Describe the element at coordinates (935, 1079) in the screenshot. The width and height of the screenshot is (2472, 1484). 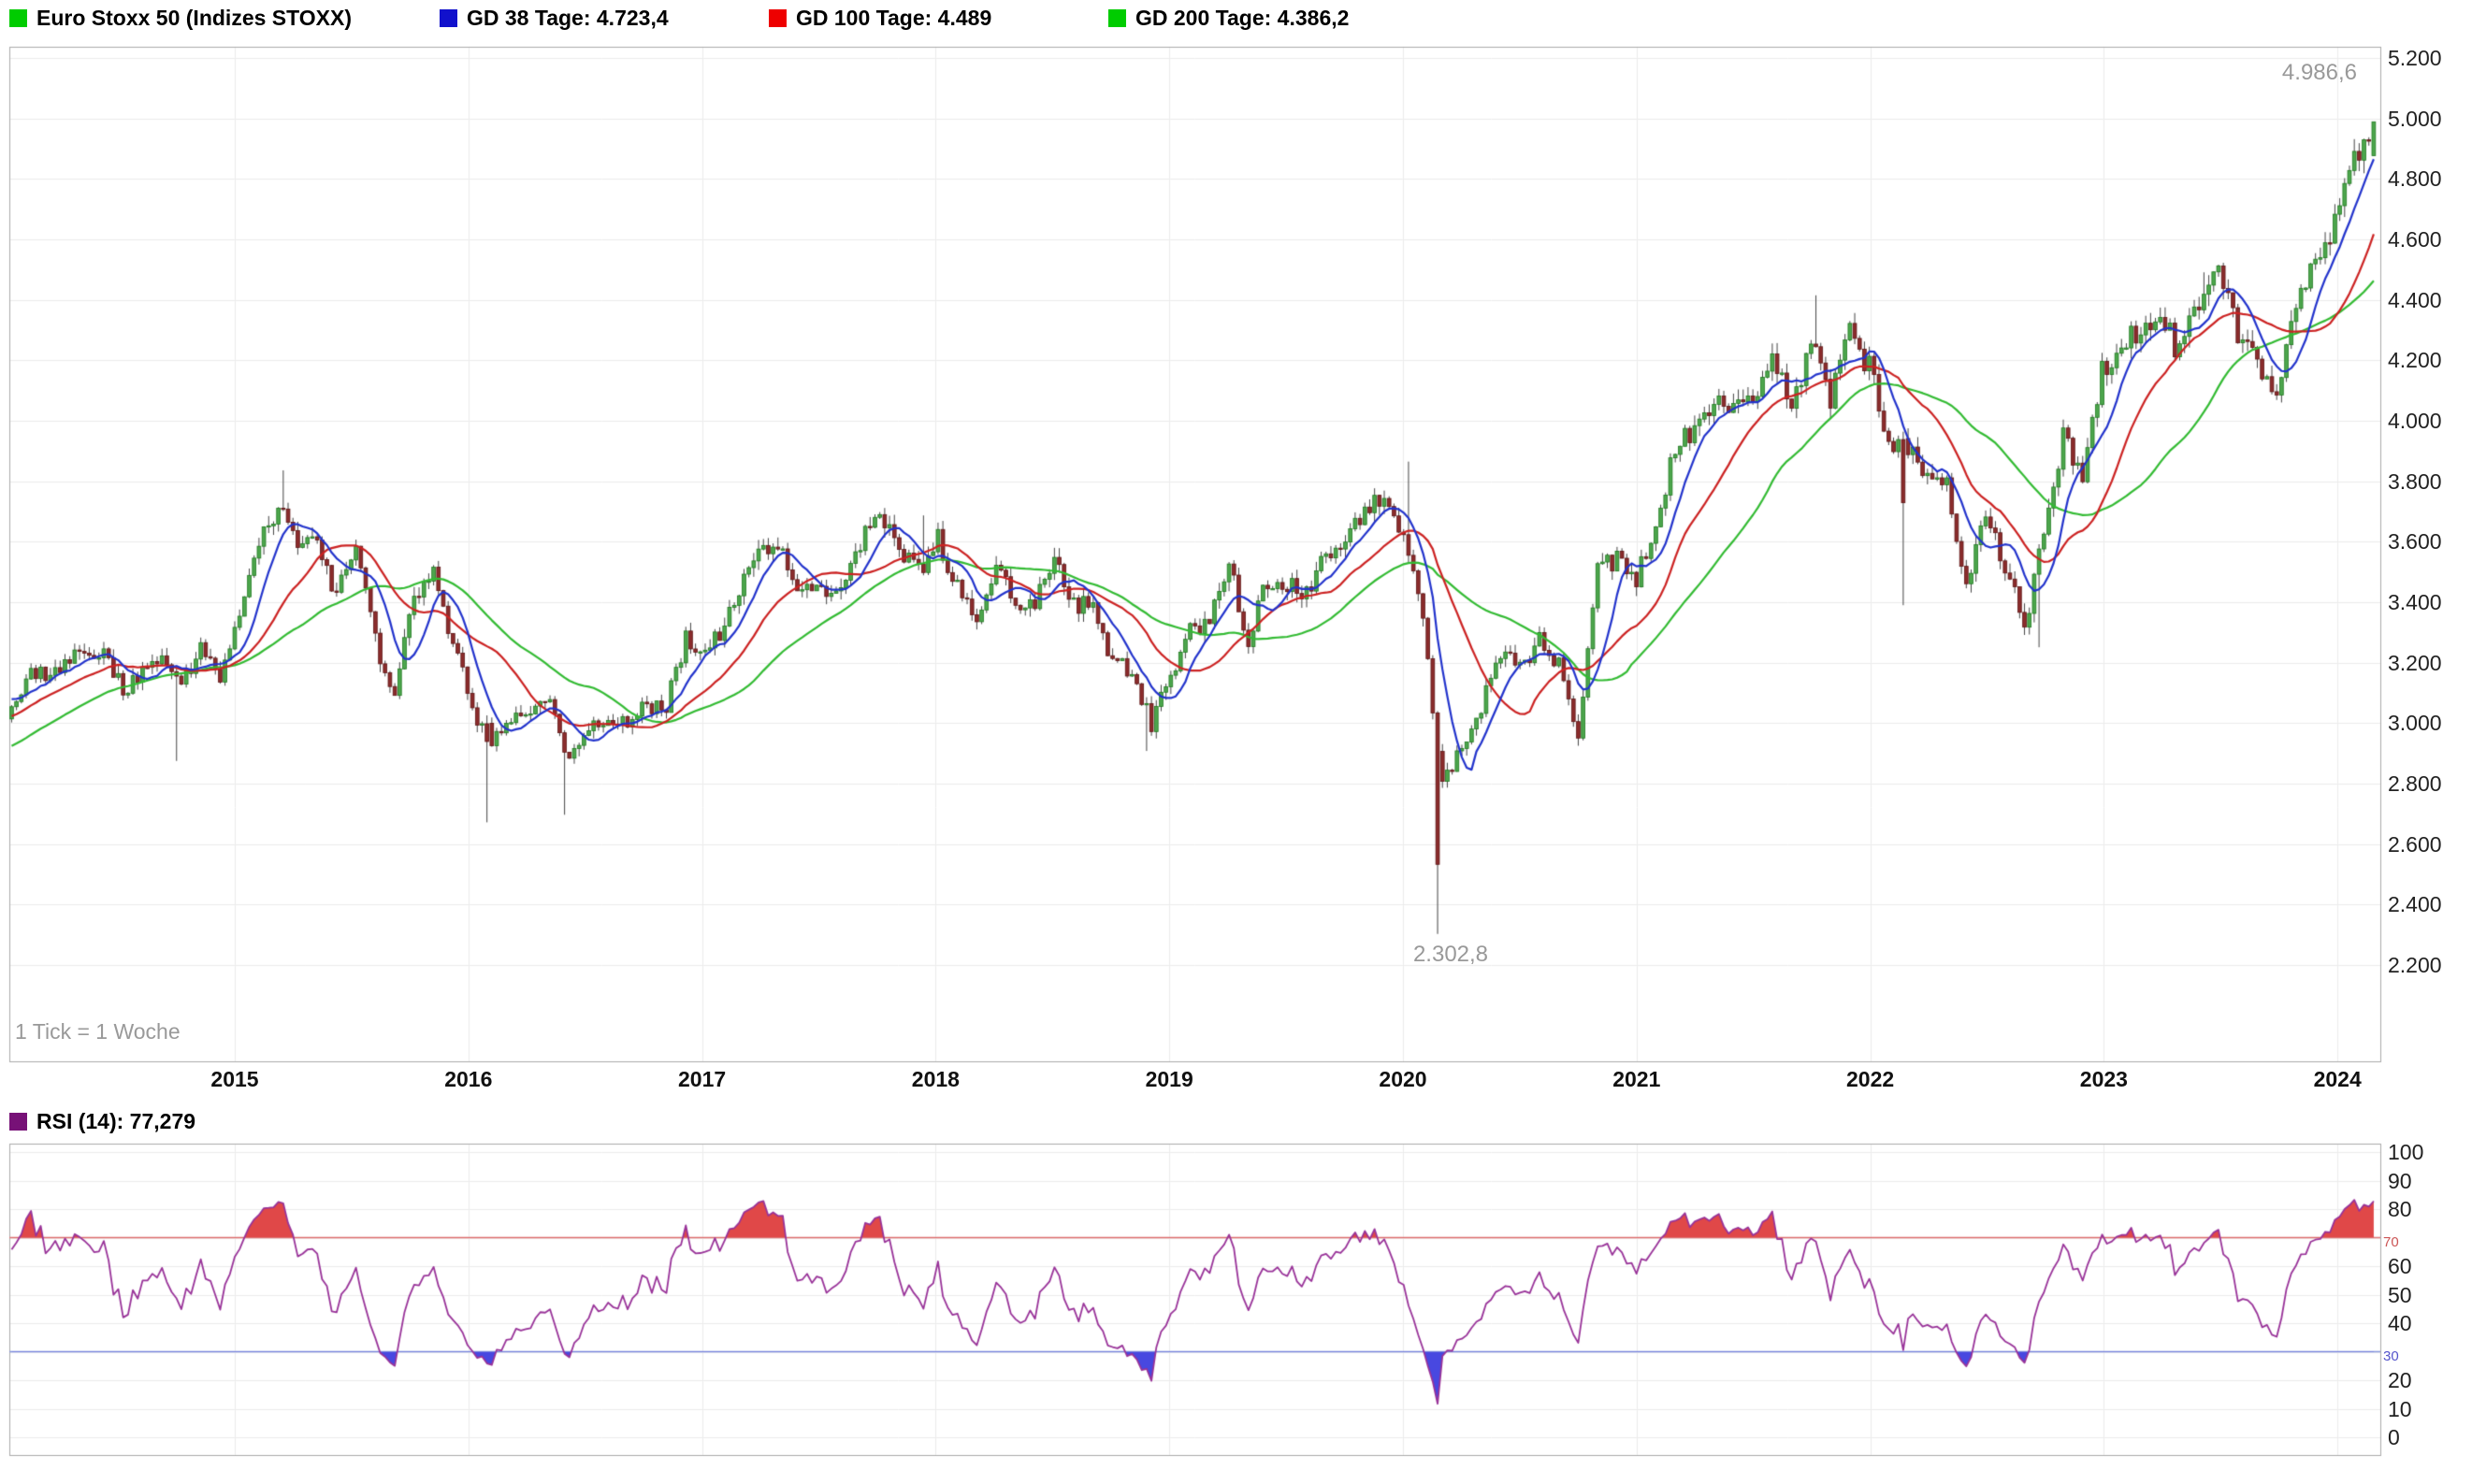
I see `year-axis-label: 2018` at that location.